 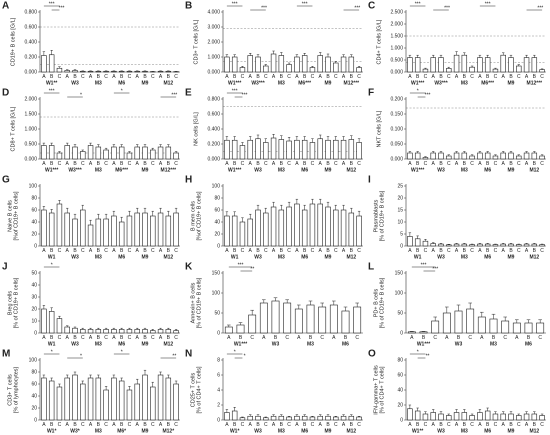 What do you see at coordinates (396, 99) in the screenshot?
I see `y-tick-label: 0.200` at bounding box center [396, 99].